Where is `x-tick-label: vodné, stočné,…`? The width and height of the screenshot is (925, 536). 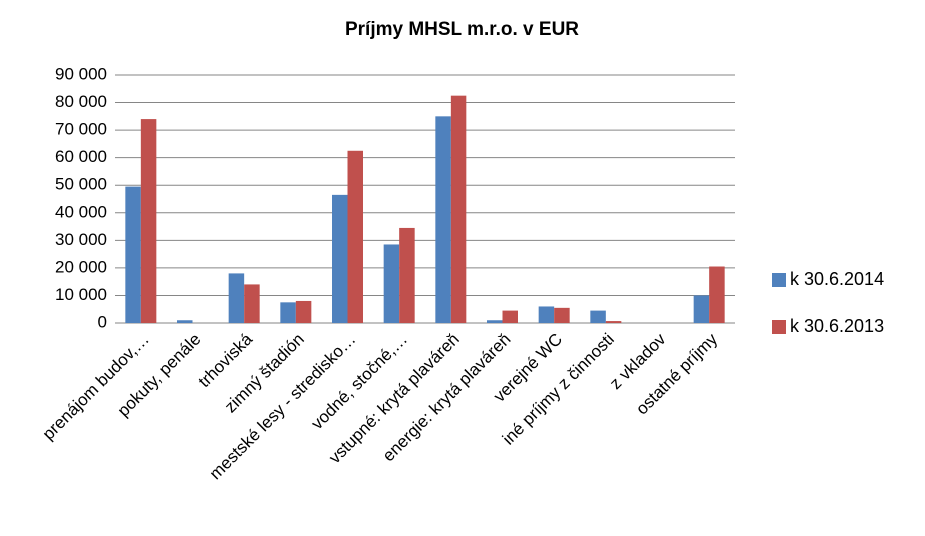 x-tick-label: vodné, stočné,… is located at coordinates (360, 382).